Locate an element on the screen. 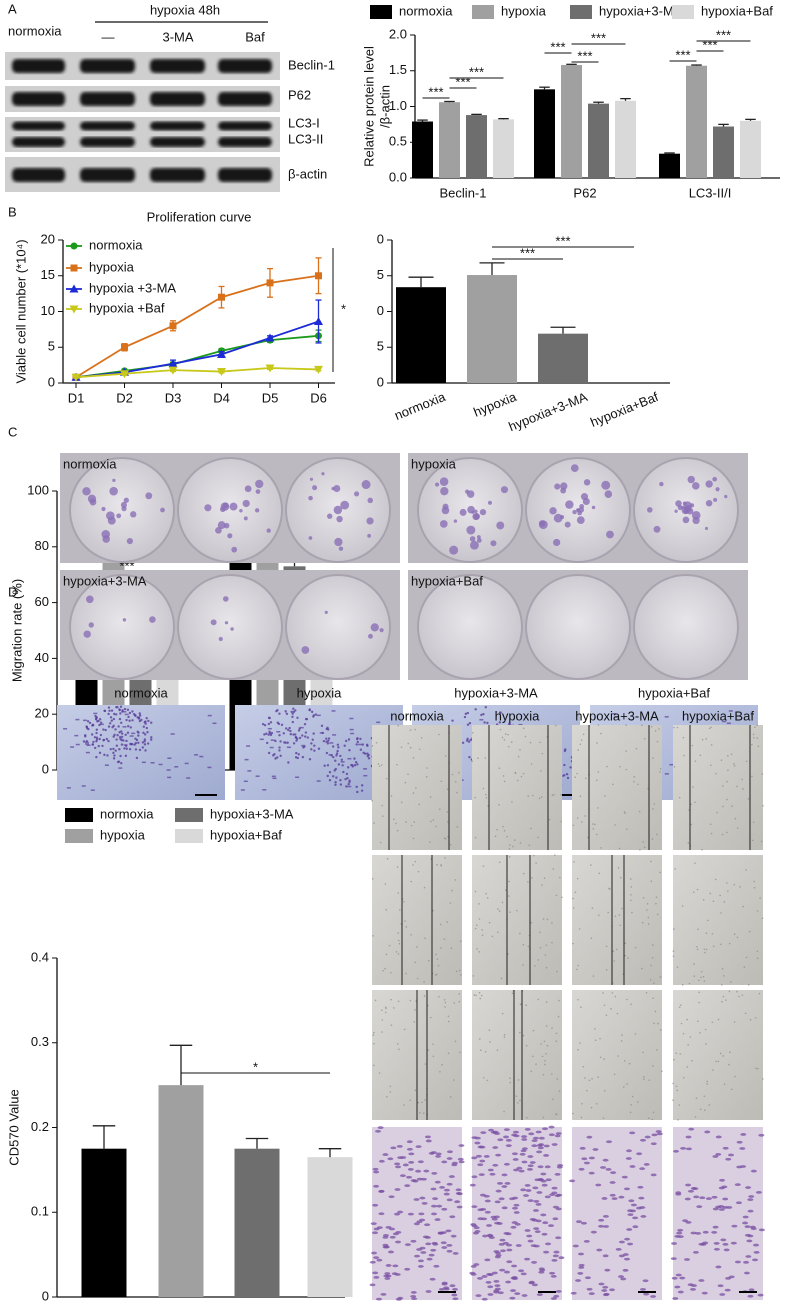 This screenshot has width=787, height=1314. blot-header: hypoxia 48h is located at coordinates (185, 9).